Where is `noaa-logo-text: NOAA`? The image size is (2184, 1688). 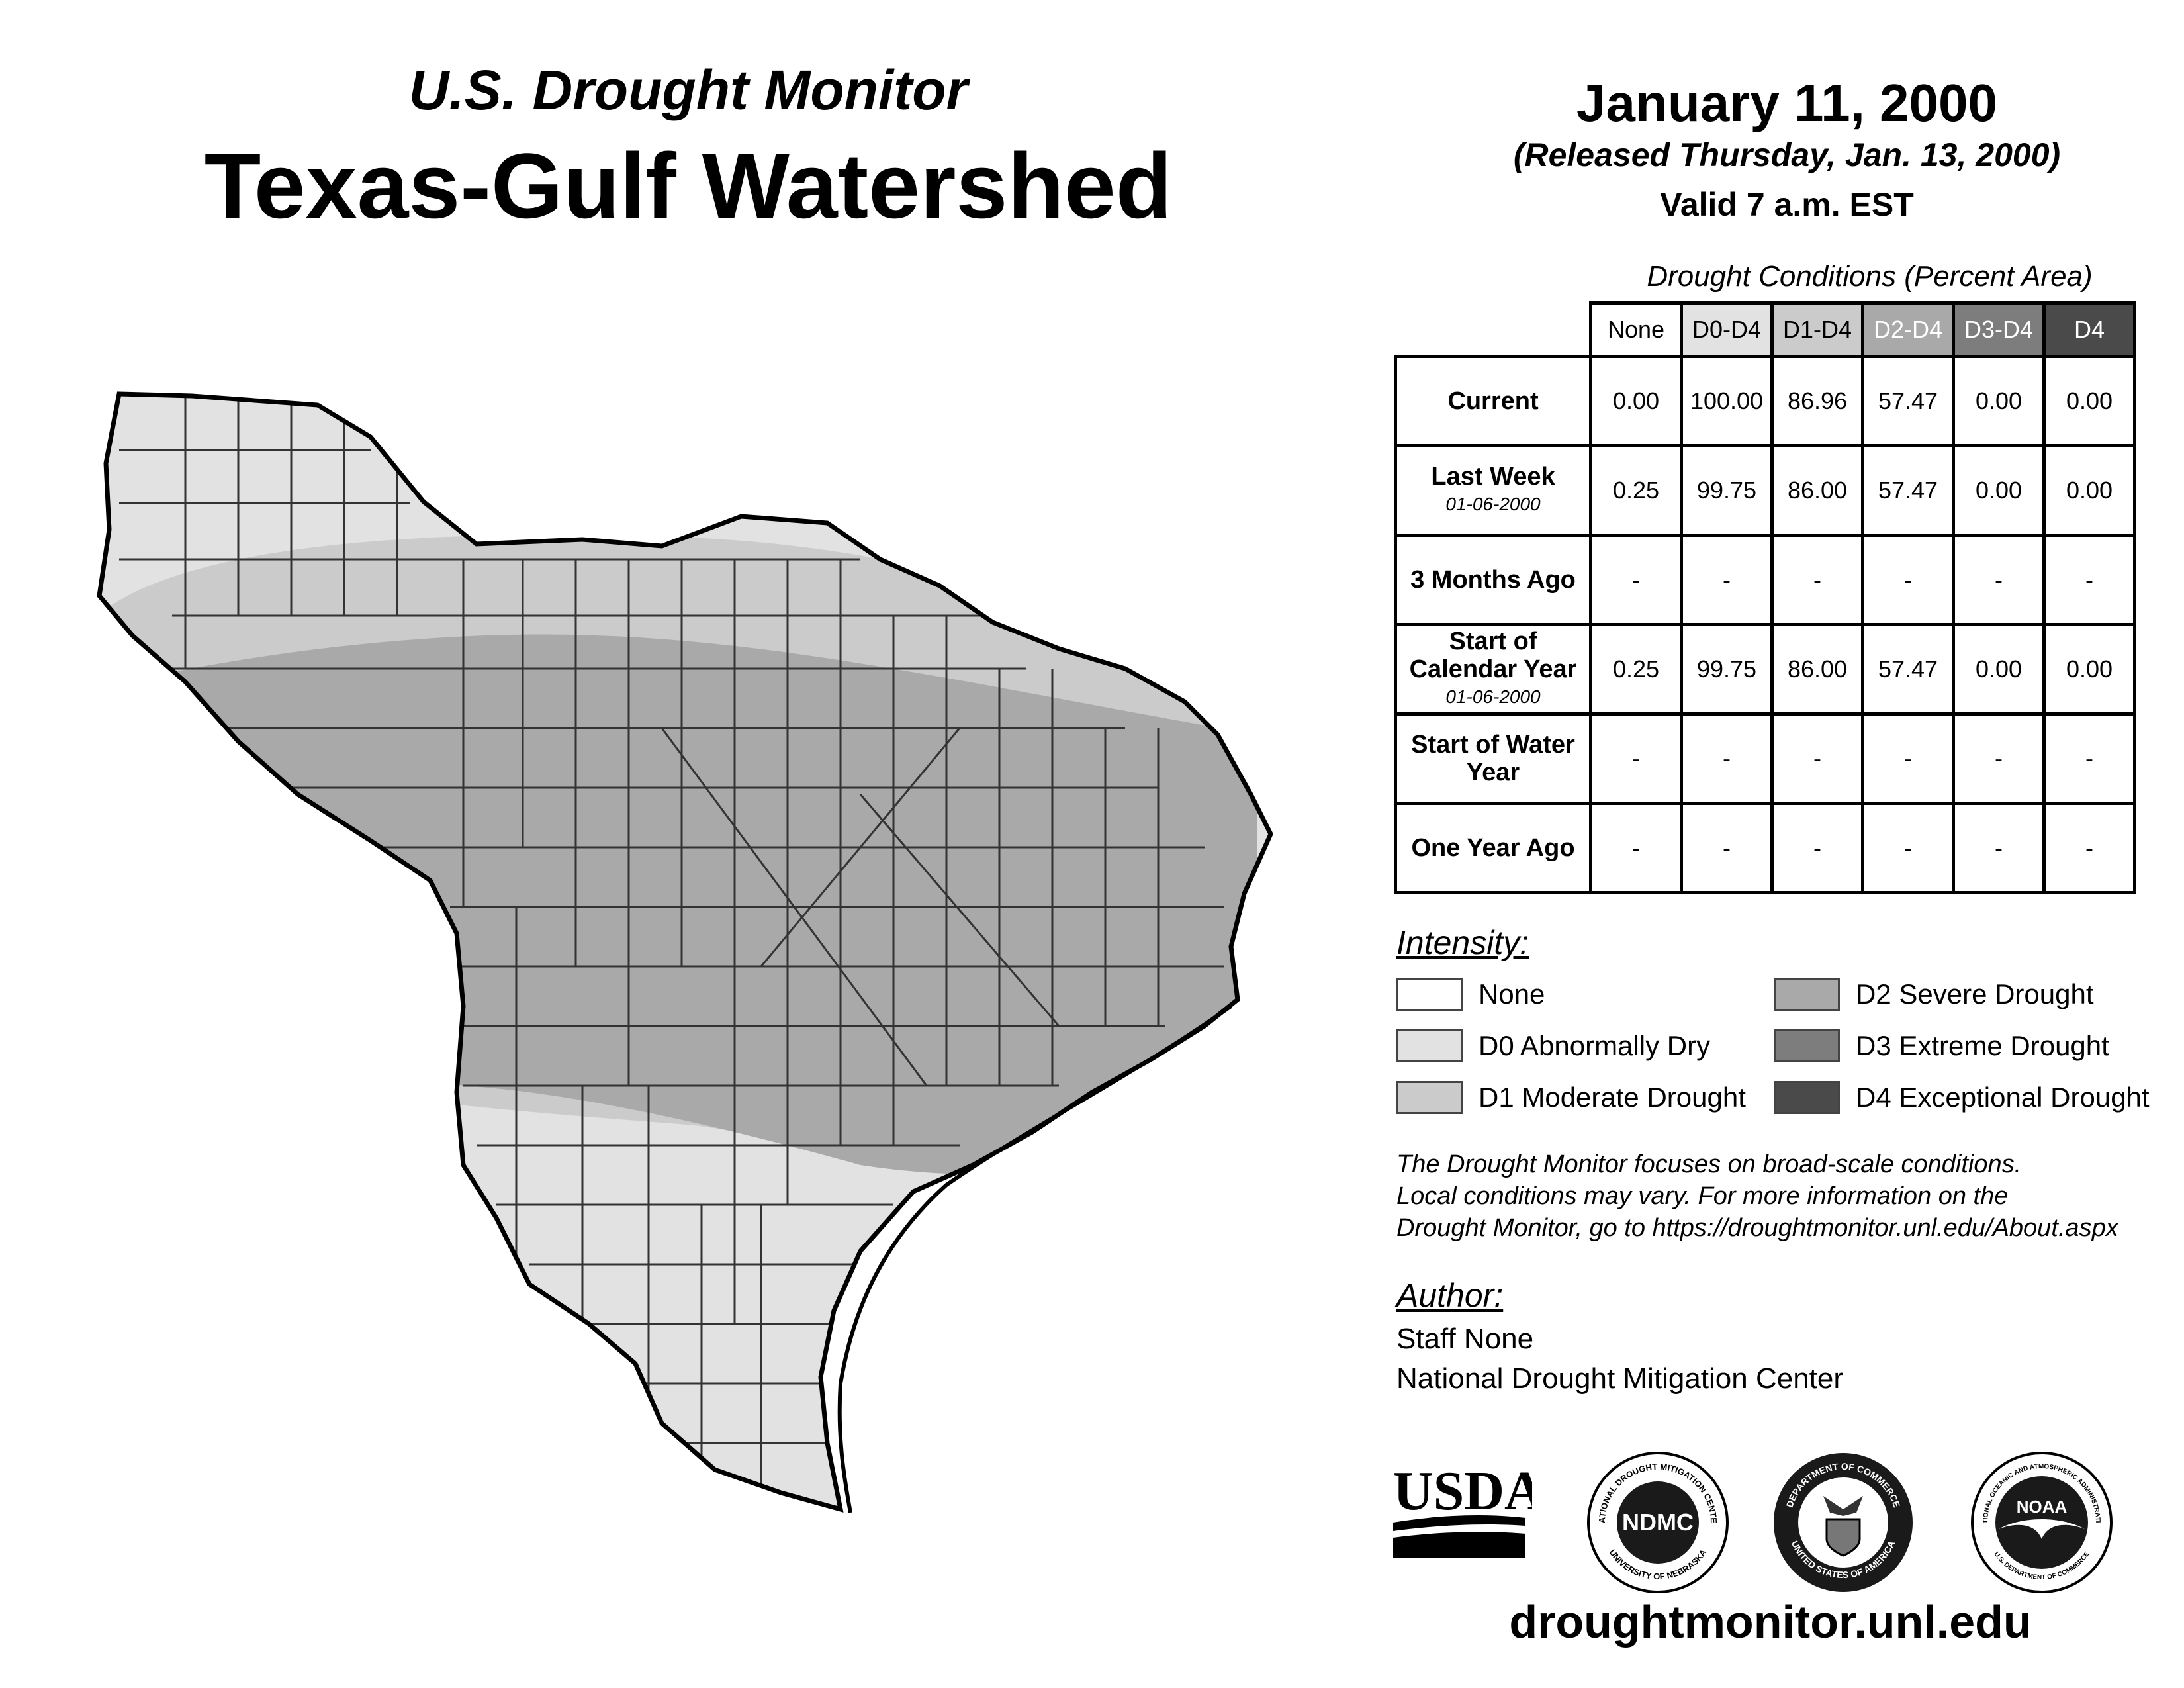 noaa-logo-text: NOAA is located at coordinates (2042, 1507).